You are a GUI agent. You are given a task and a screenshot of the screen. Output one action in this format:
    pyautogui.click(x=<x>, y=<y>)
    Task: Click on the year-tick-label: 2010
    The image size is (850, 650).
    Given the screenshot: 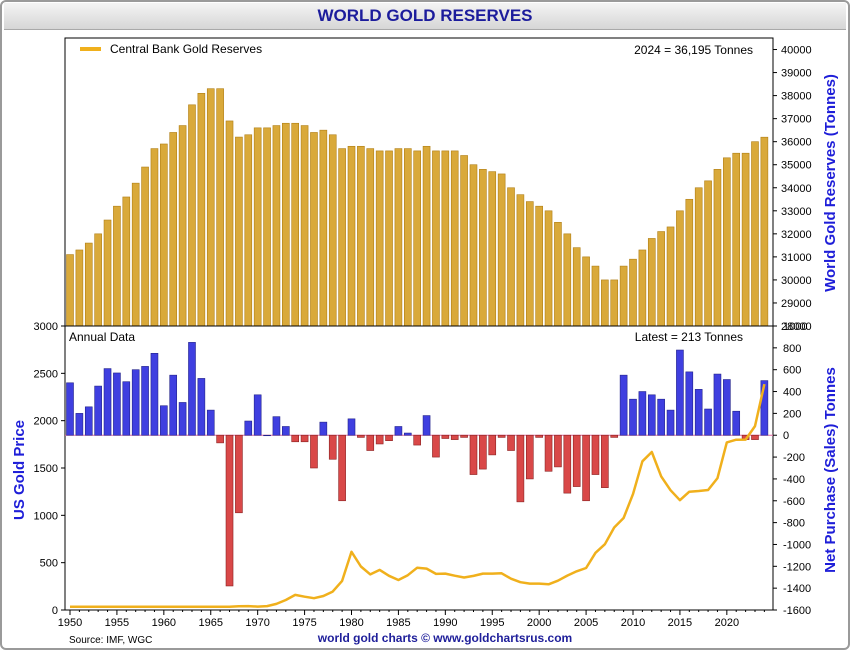 What is the action you would take?
    pyautogui.click(x=633, y=623)
    